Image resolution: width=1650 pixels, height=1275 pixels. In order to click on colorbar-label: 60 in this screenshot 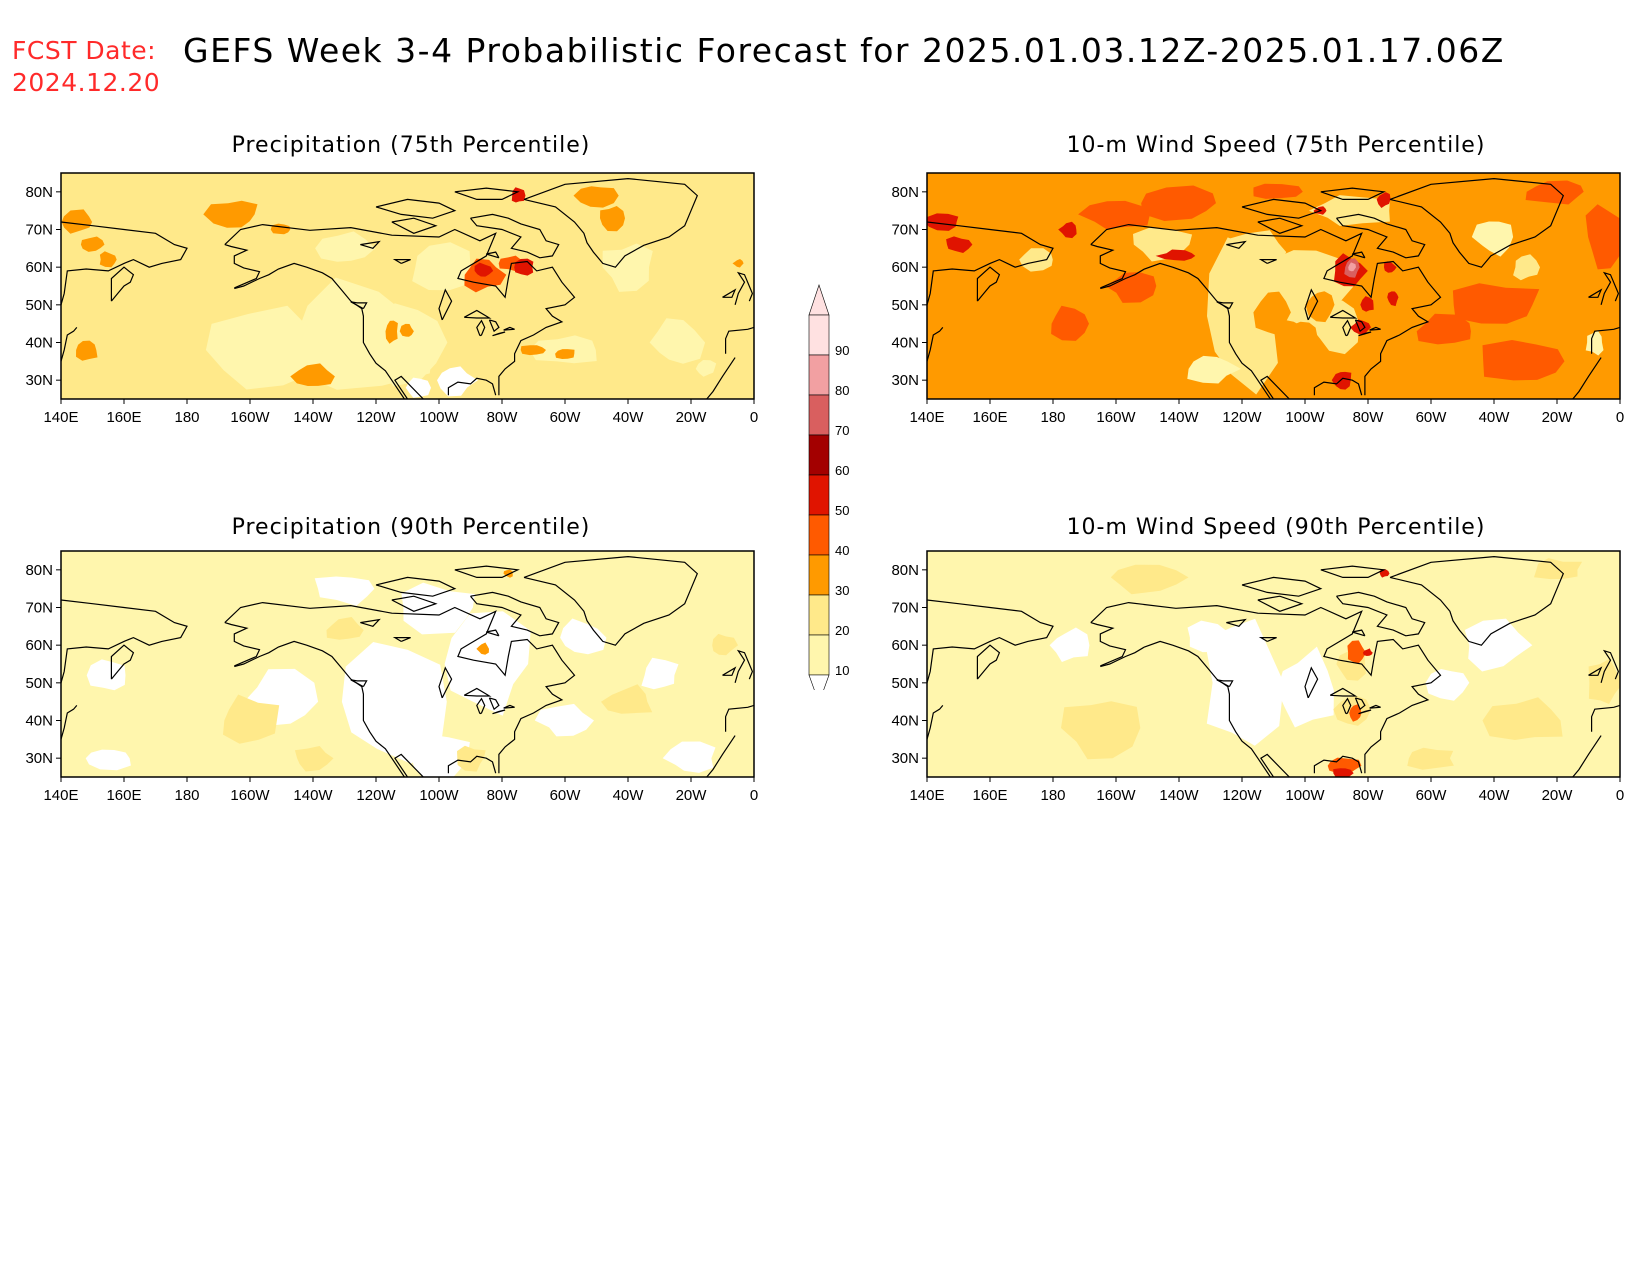, I will do `click(842, 470)`.